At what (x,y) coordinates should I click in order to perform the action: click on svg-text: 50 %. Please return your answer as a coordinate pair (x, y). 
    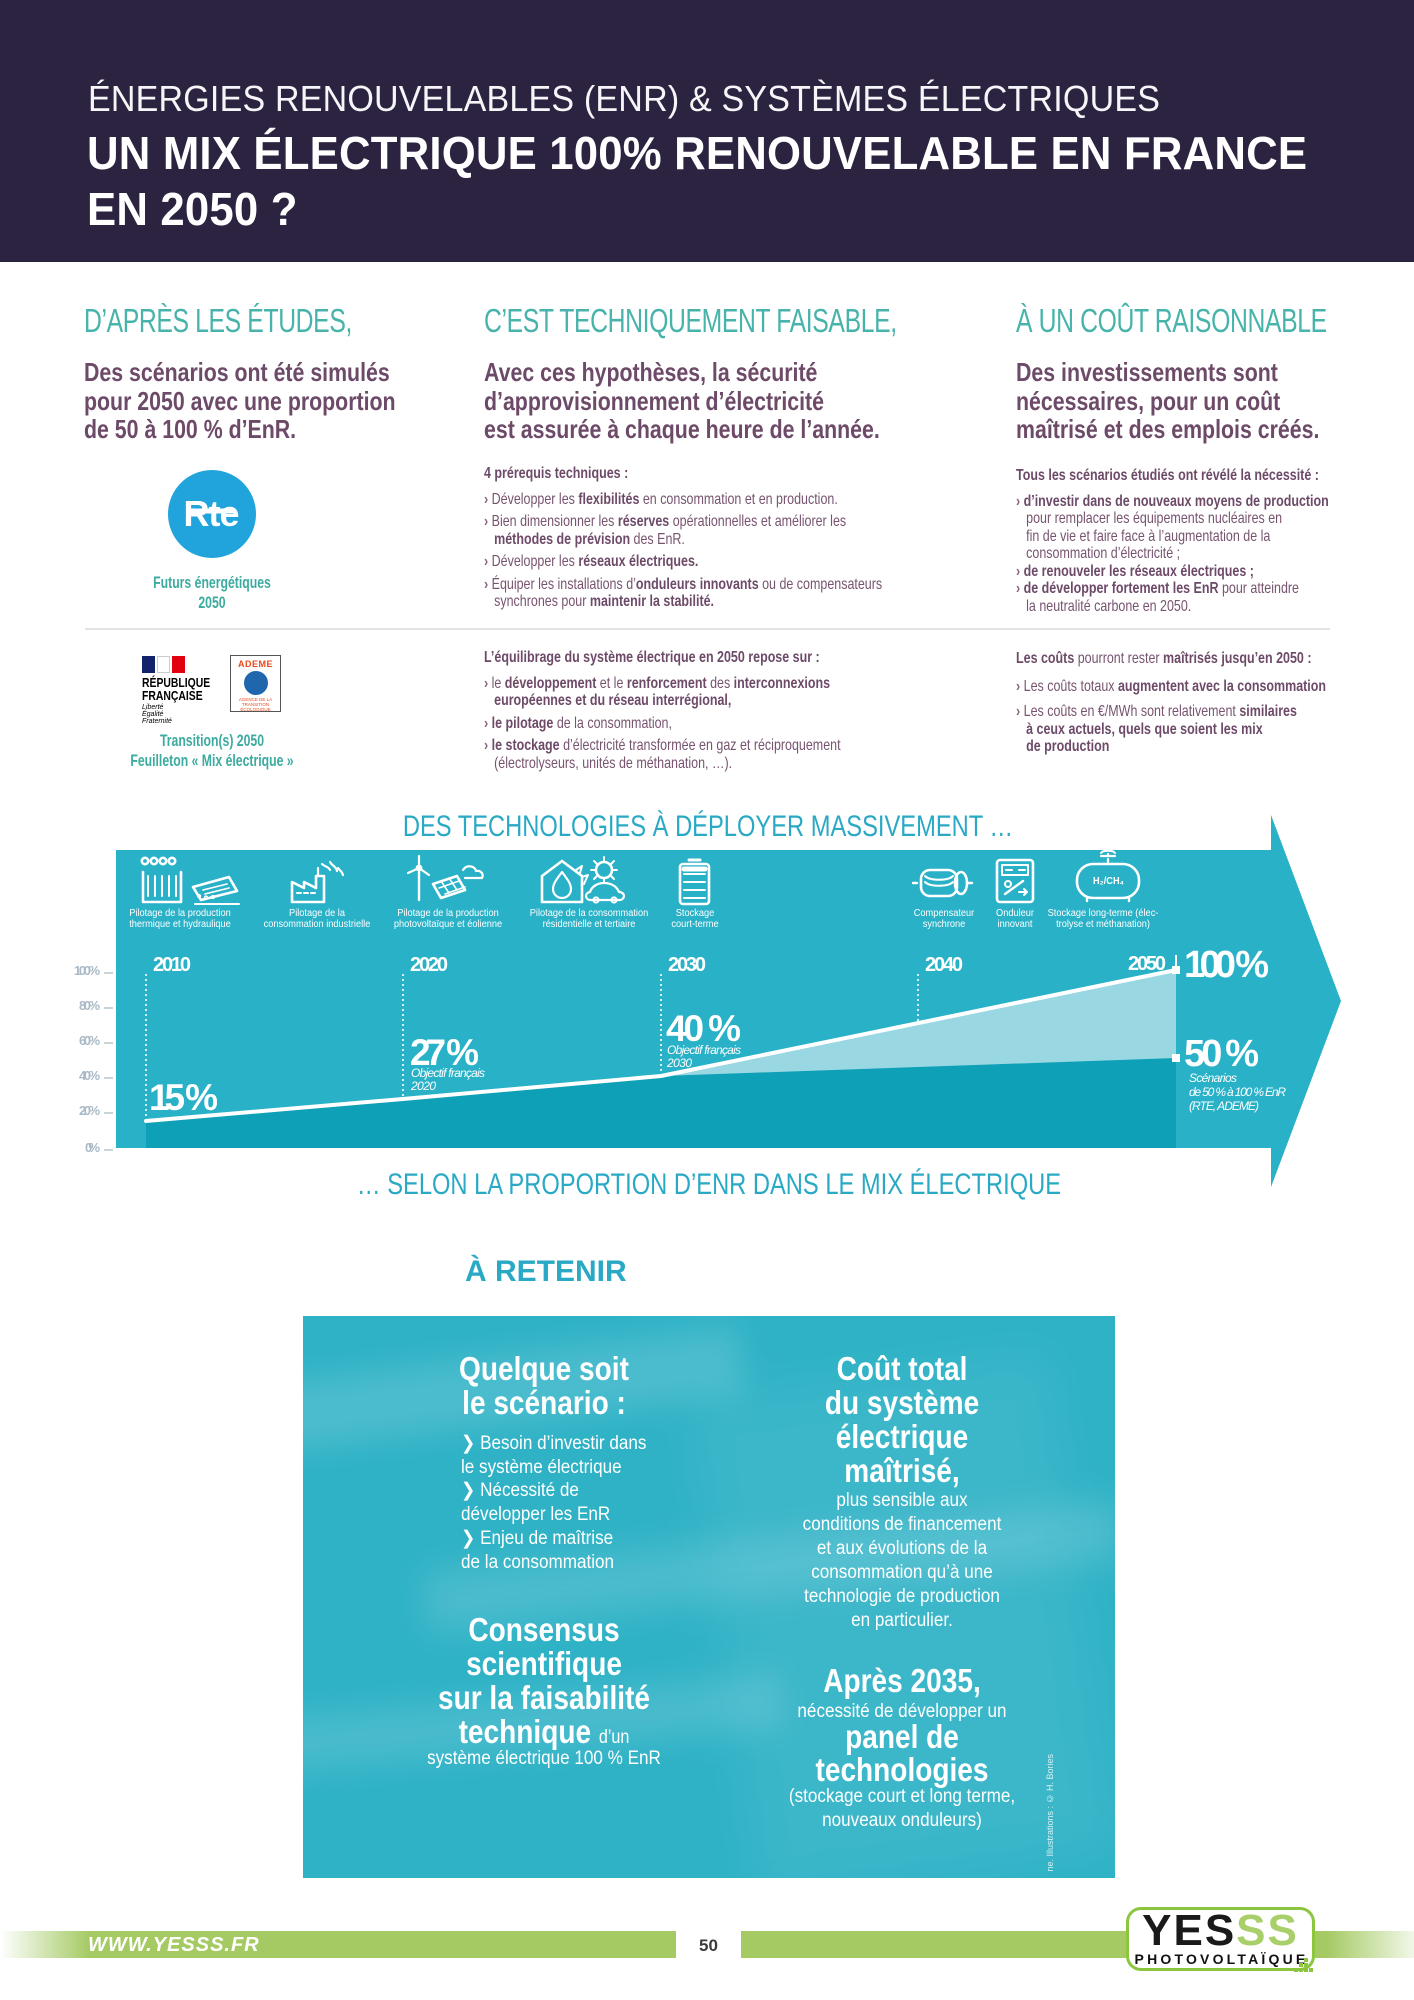
    Looking at the image, I should click on (1221, 1054).